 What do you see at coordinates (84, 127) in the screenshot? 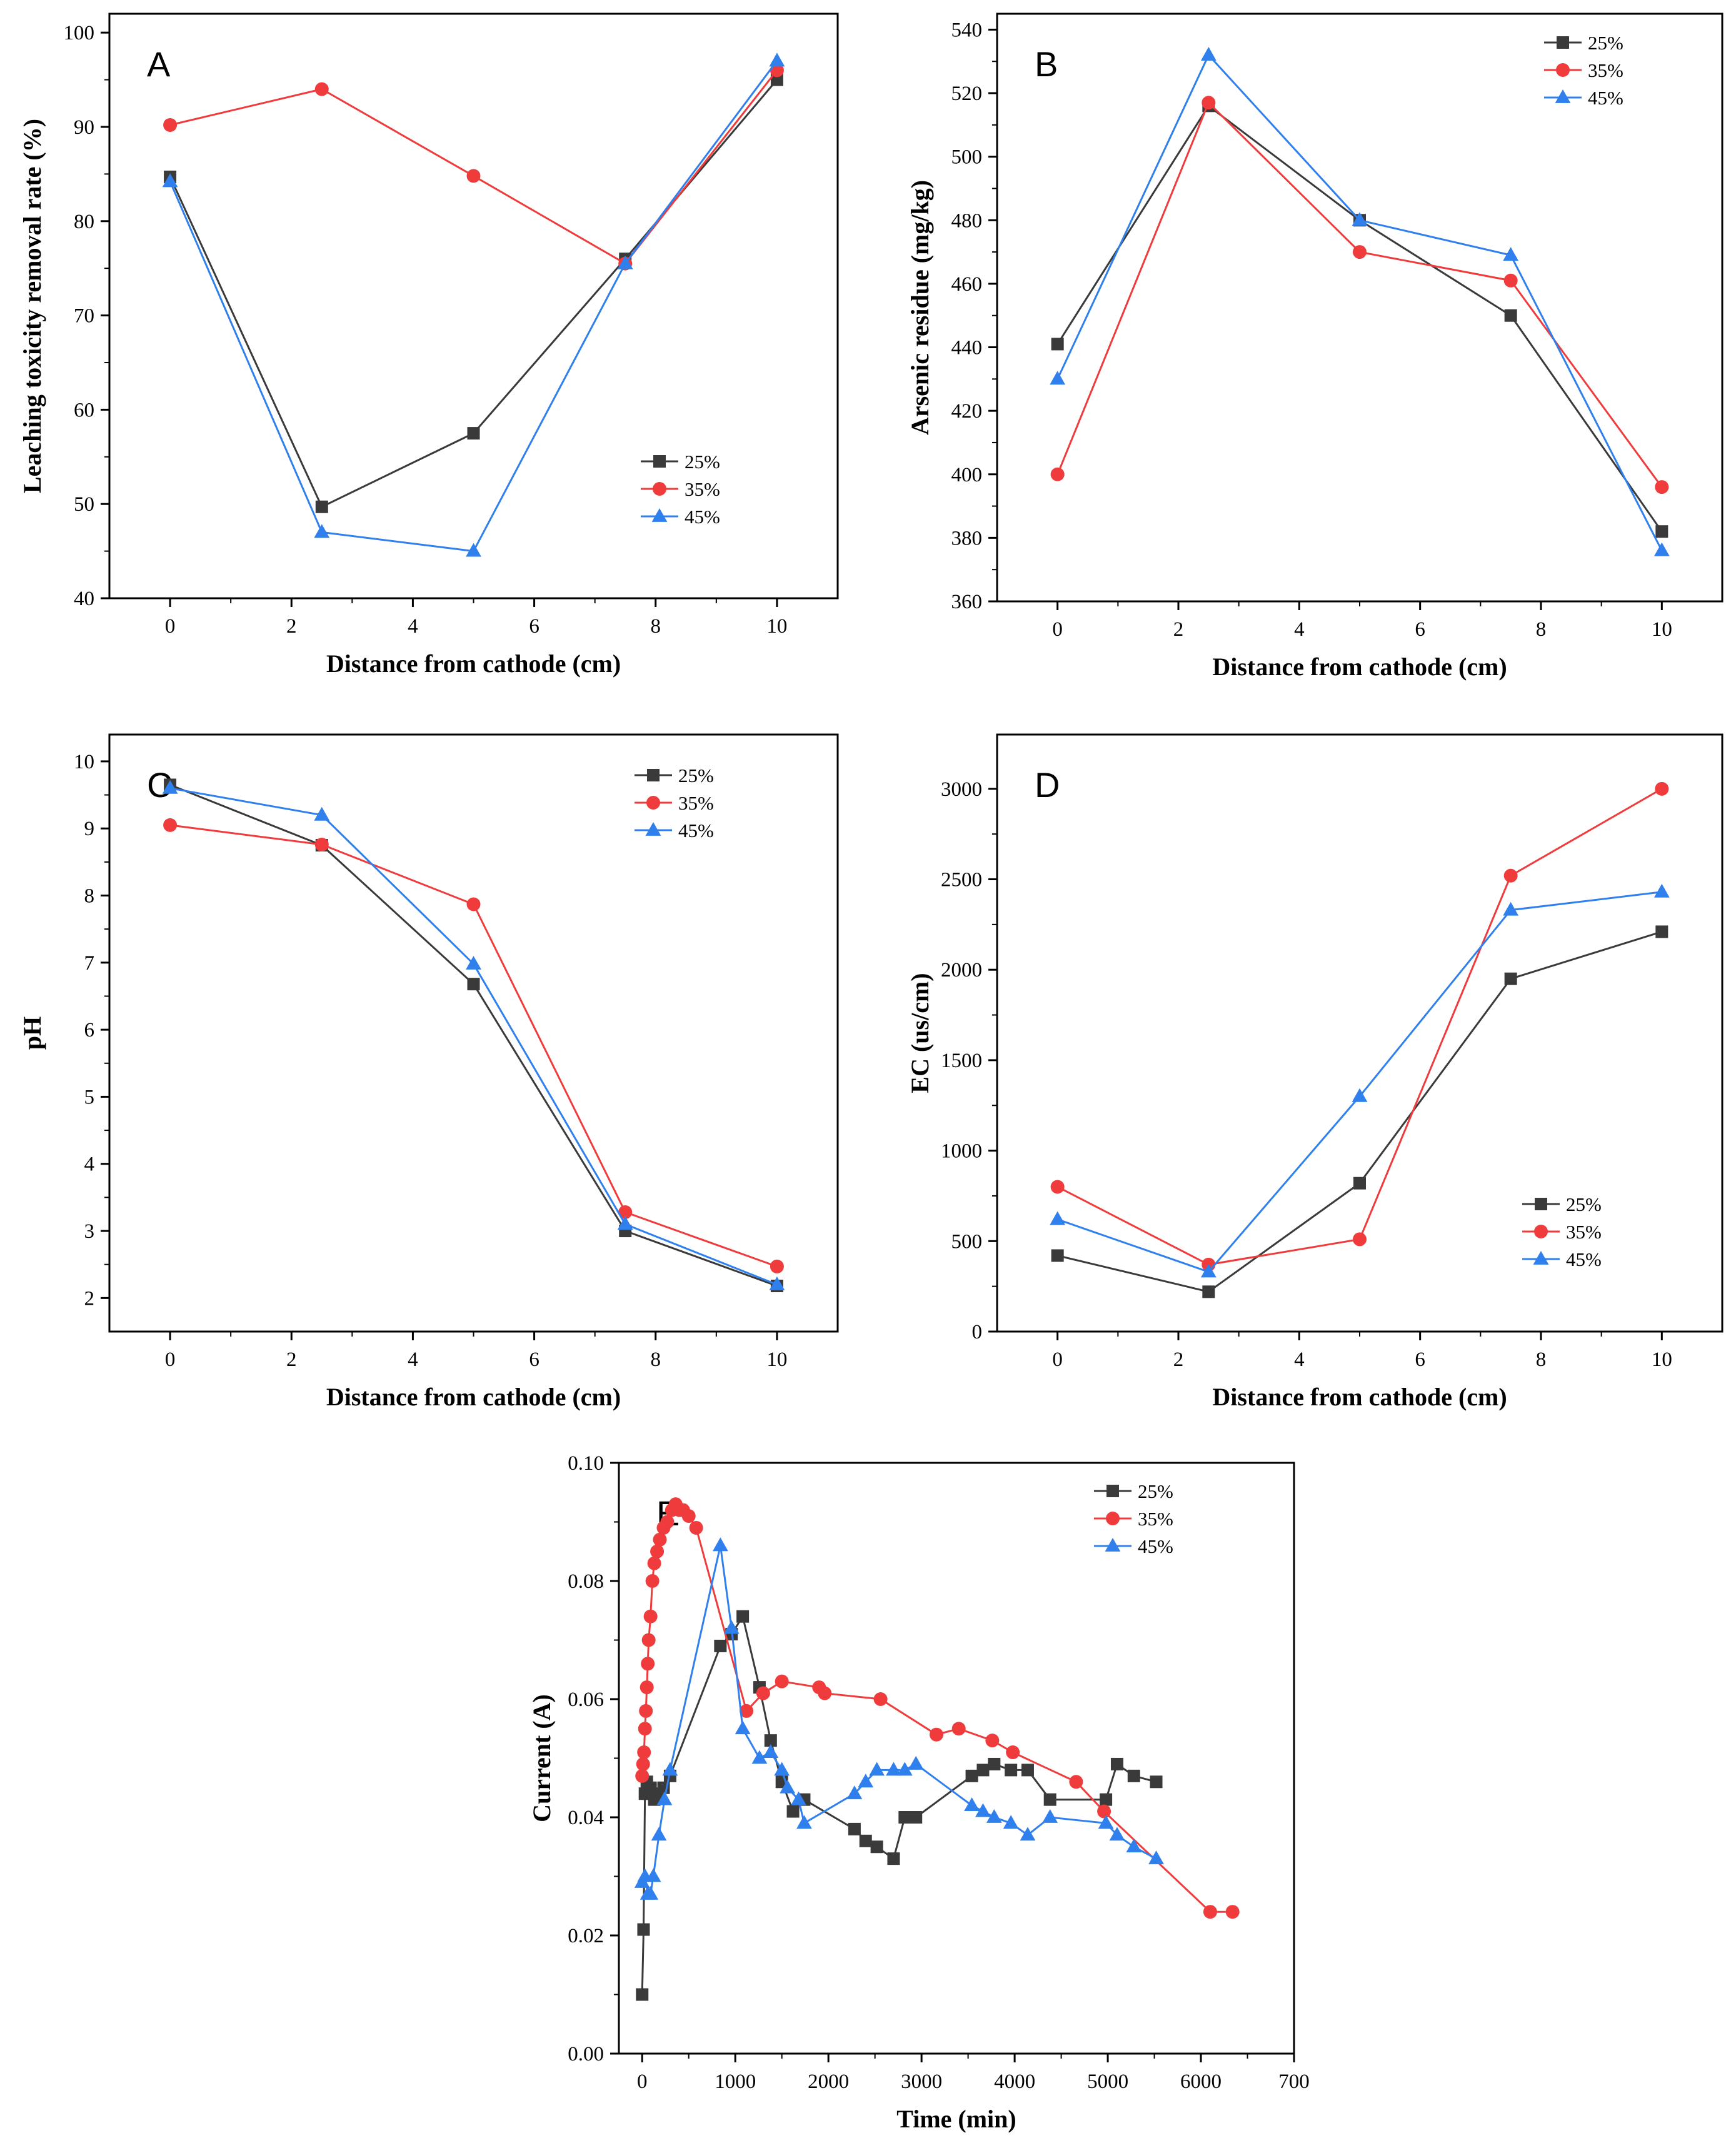
I see `y-tick-label: 90` at bounding box center [84, 127].